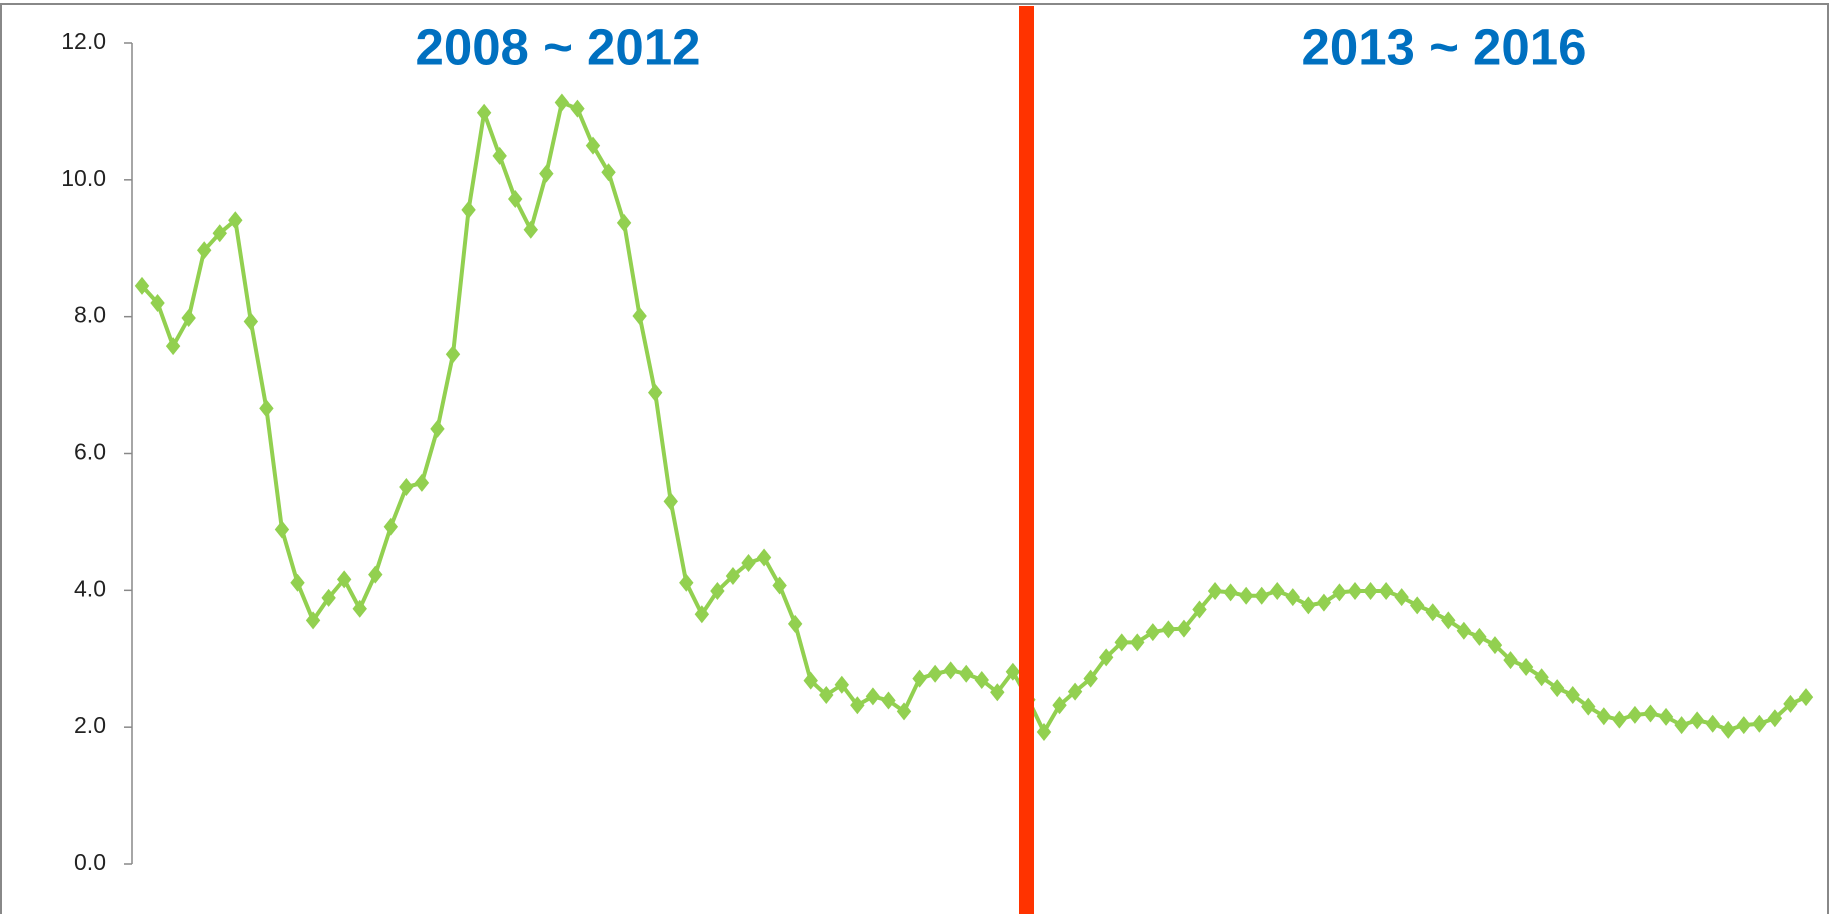  Describe the element at coordinates (83, 41) in the screenshot. I see `y-tick-label: 12.0` at that location.